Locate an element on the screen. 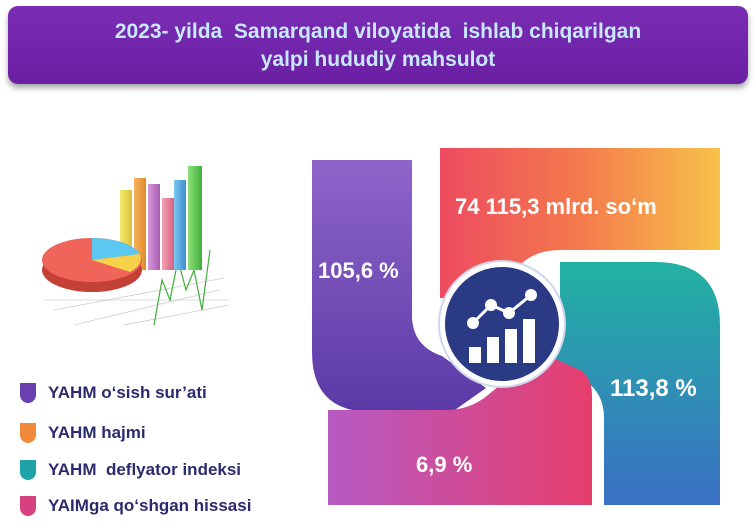 Image resolution: width=756 pixels, height=531 pixels. legend-item-volume: YAHM hajmi is located at coordinates (82, 433).